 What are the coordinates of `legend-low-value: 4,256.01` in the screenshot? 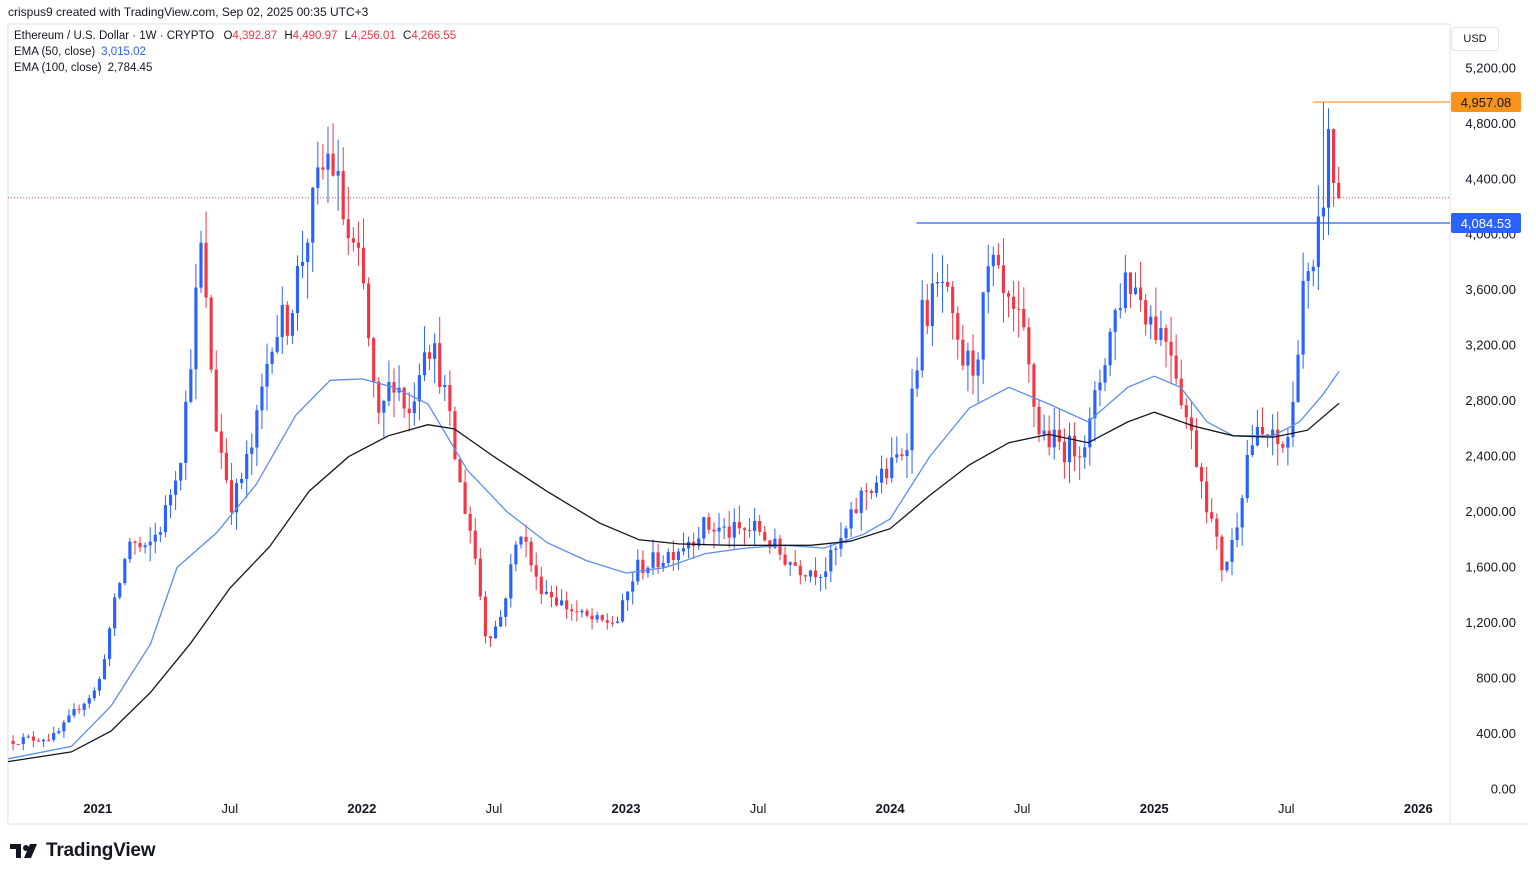 It's located at (373, 36).